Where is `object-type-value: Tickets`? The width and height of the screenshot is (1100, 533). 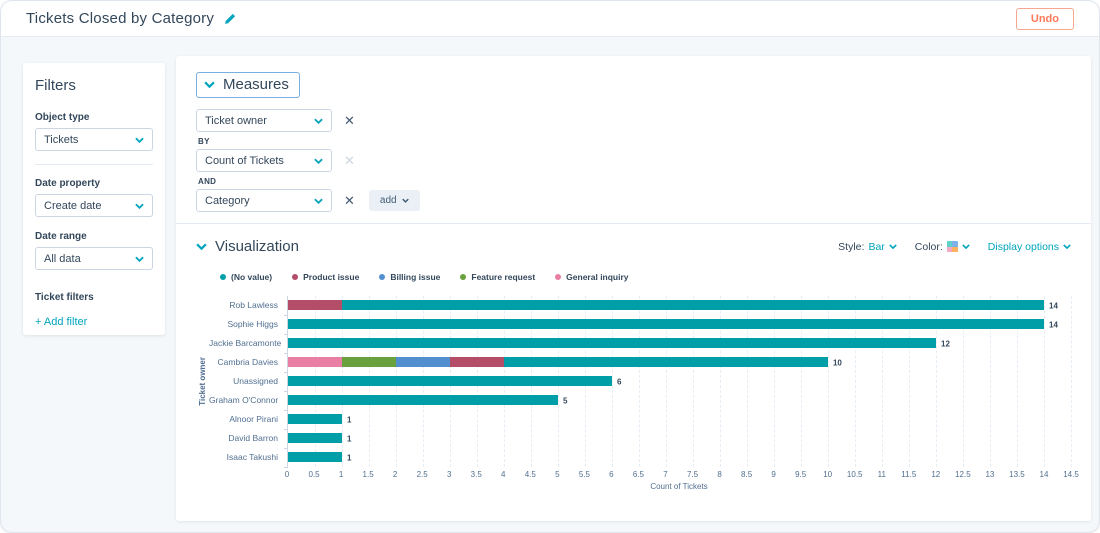
object-type-value: Tickets is located at coordinates (61, 139).